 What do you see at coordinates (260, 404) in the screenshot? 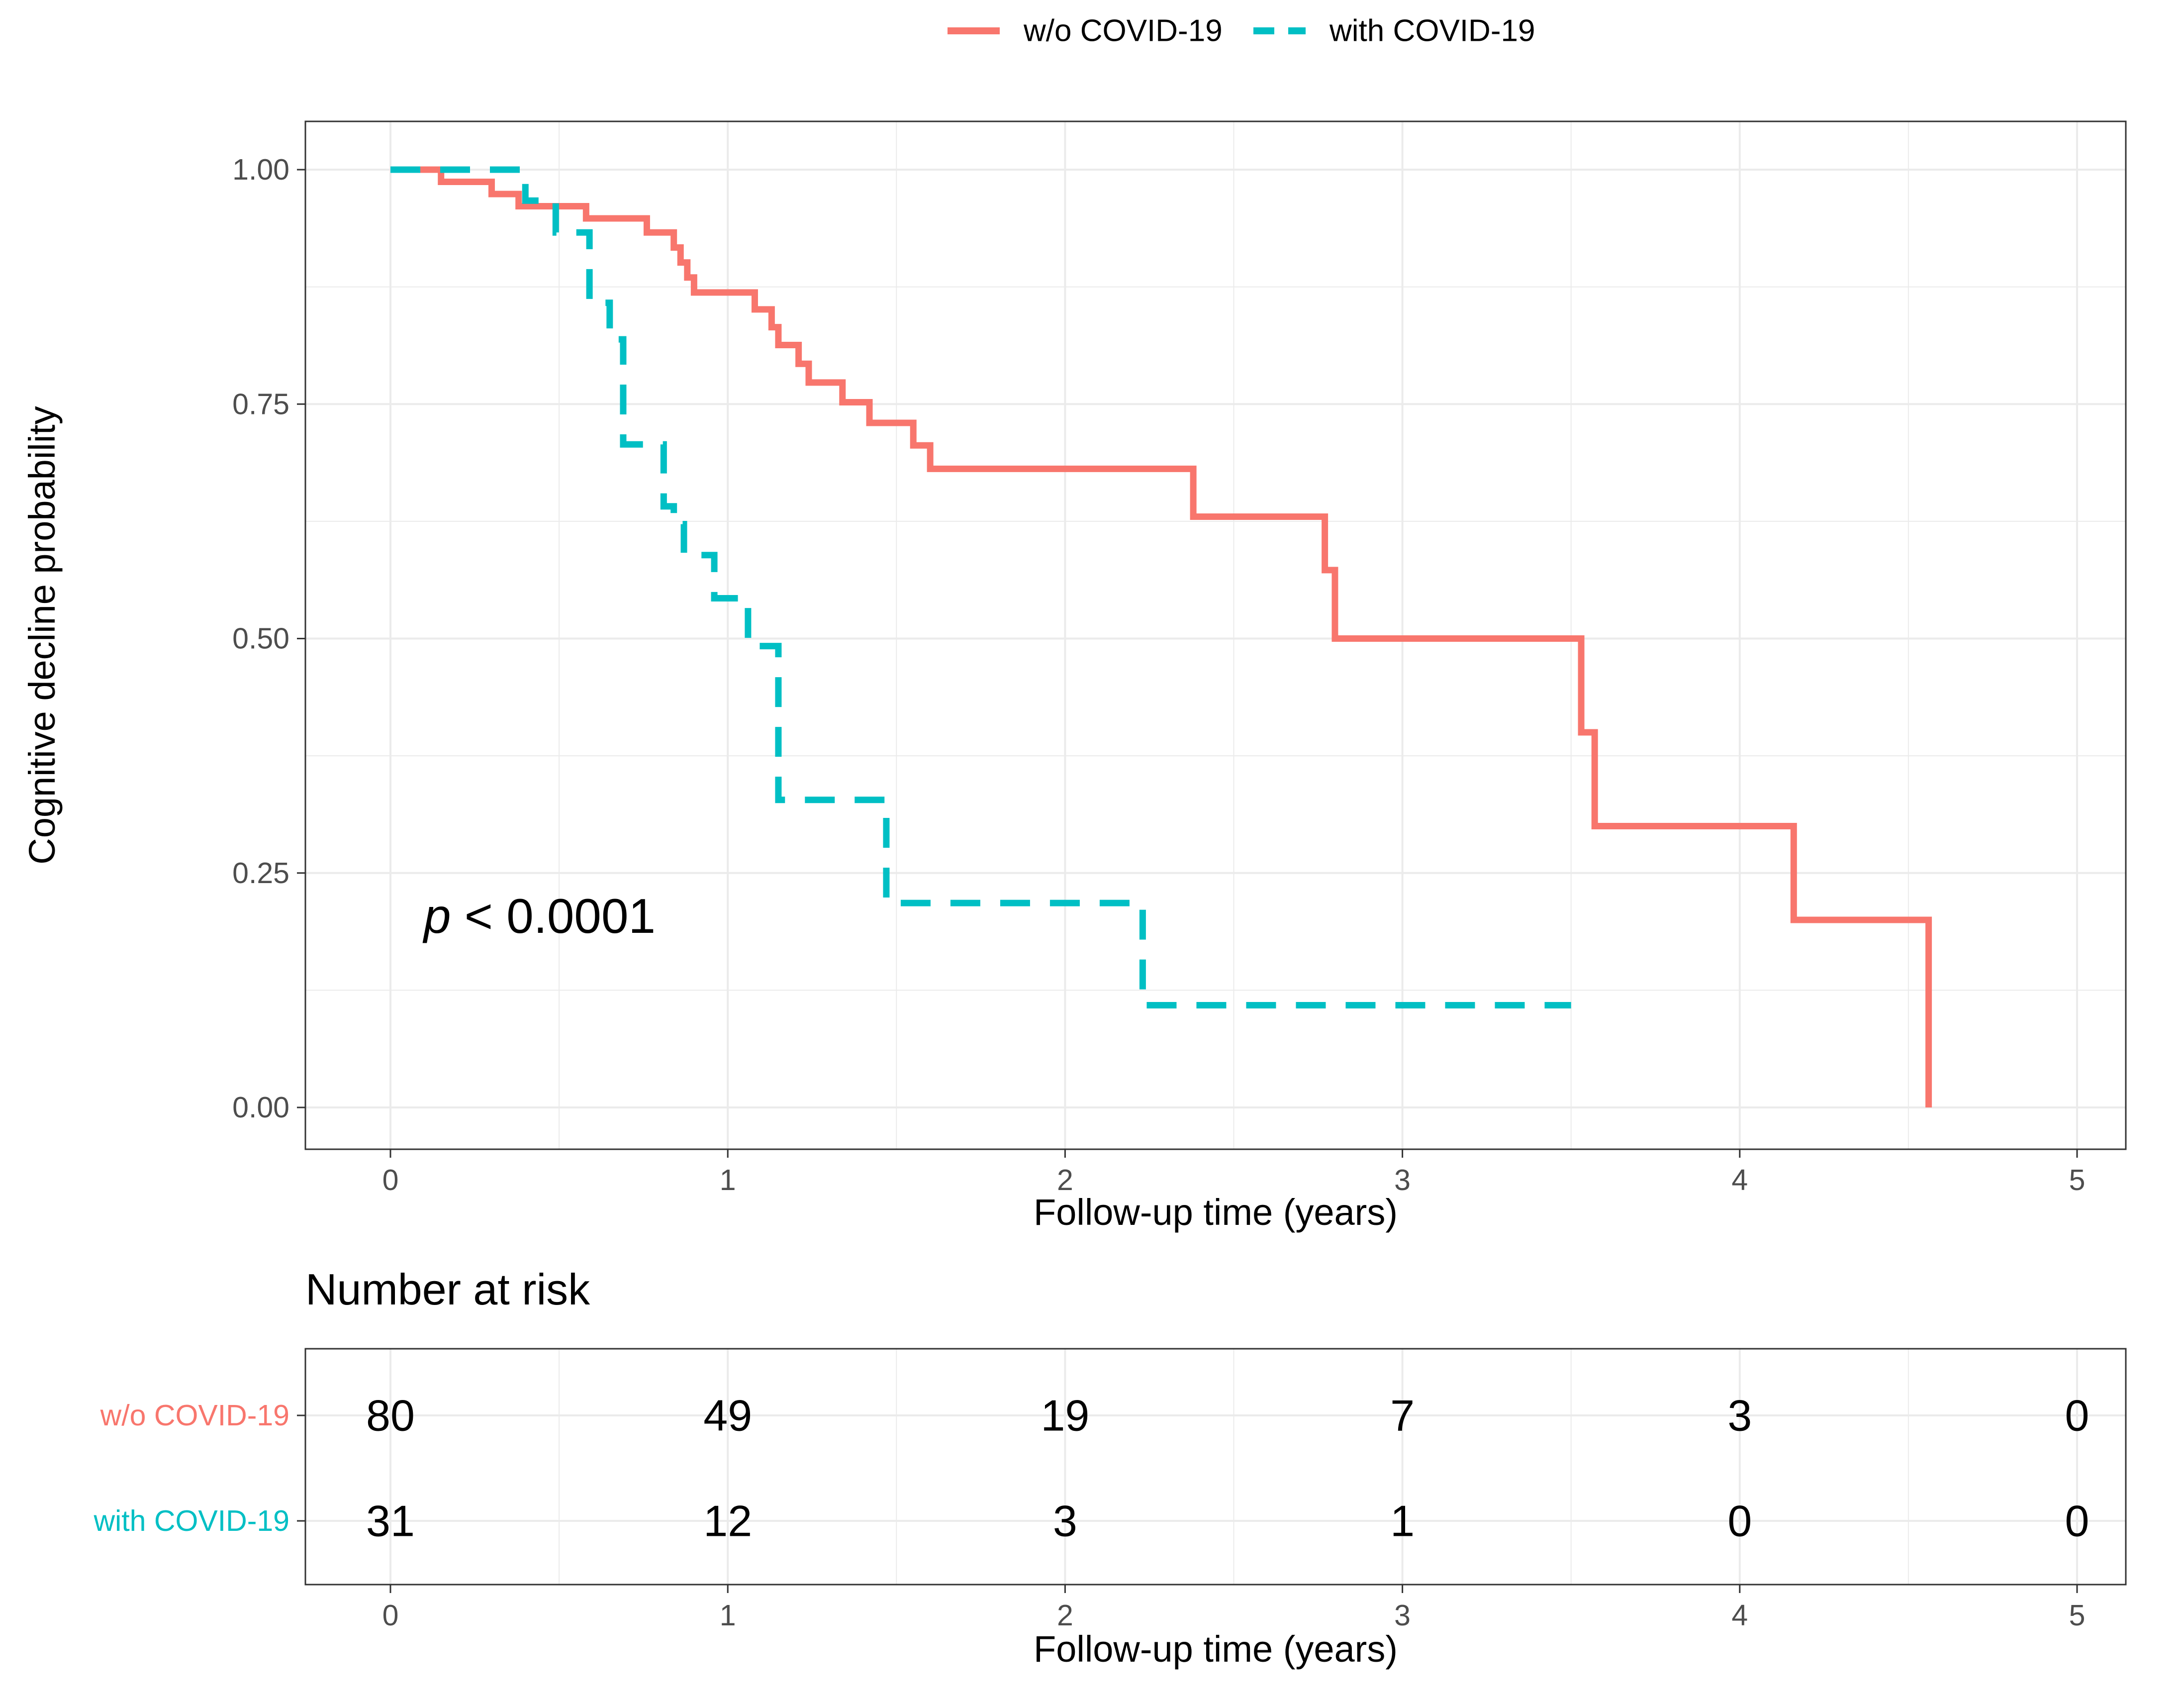
I see `y-tick-label: 0.75` at bounding box center [260, 404].